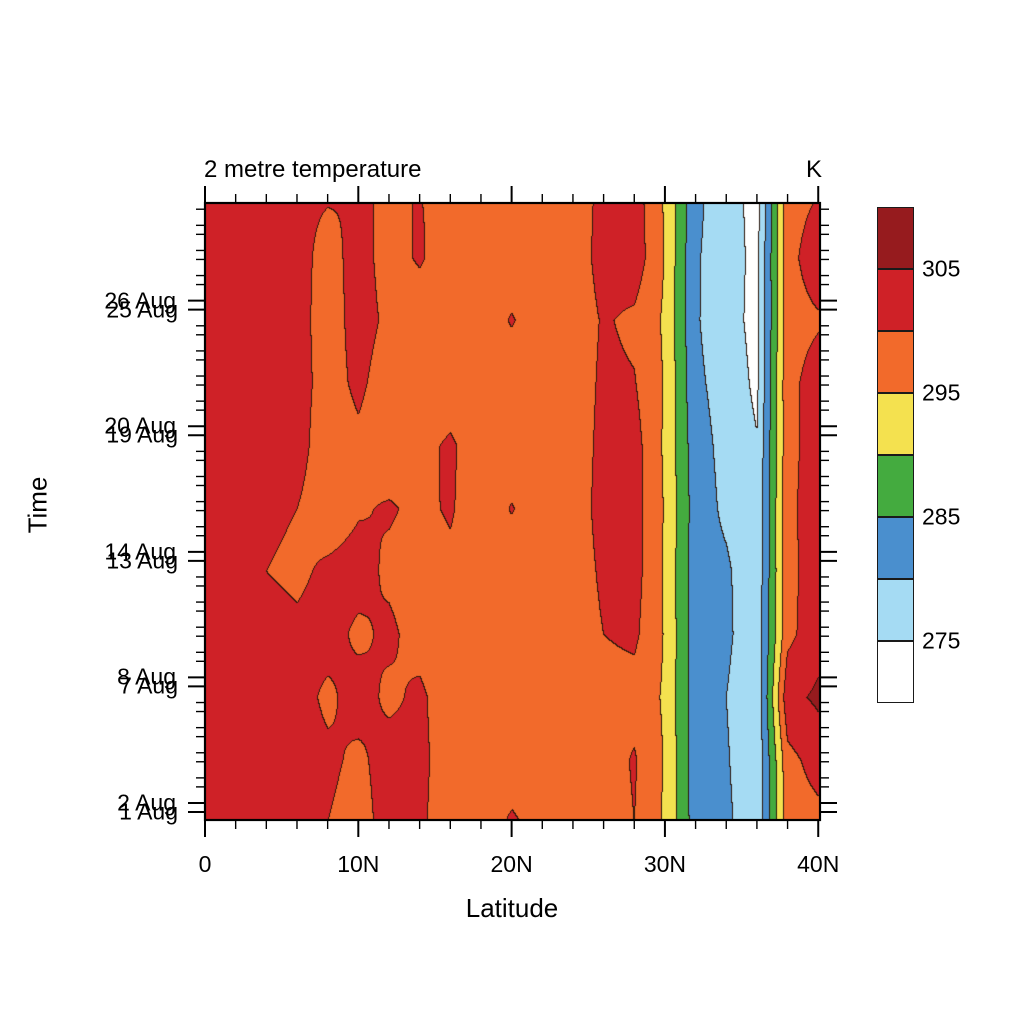 This screenshot has height=1024, width=1024. I want to click on colorbar-tick-label: 295, so click(941, 392).